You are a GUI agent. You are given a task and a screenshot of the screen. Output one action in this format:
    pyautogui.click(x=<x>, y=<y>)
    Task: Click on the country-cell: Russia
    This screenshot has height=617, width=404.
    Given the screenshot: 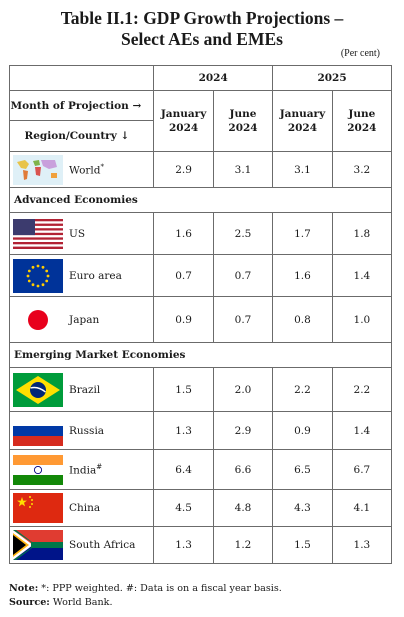 What is the action you would take?
    pyautogui.click(x=81, y=430)
    